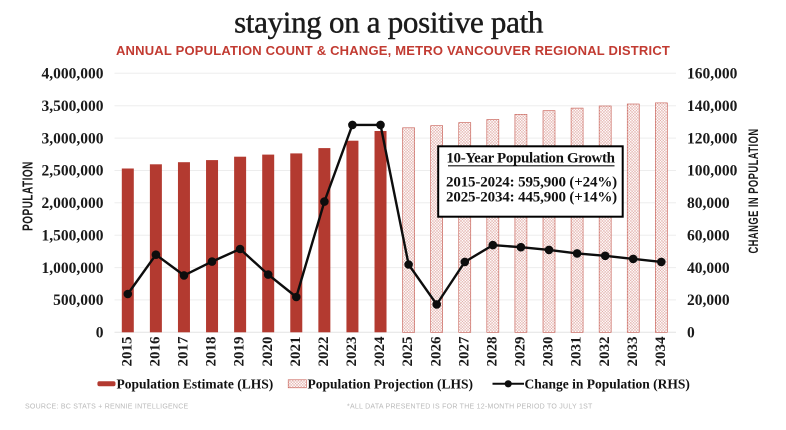 This screenshot has width=786, height=430. Describe the element at coordinates (195, 383) in the screenshot. I see `svg-text: Population Estimate (LHS)` at that location.